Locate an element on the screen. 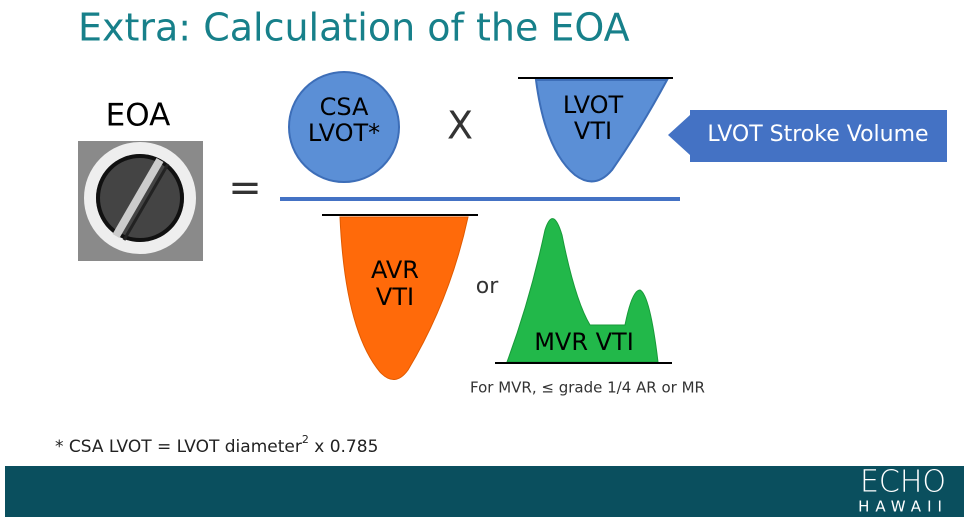  csa-text: CSA is located at coordinates (344, 107).